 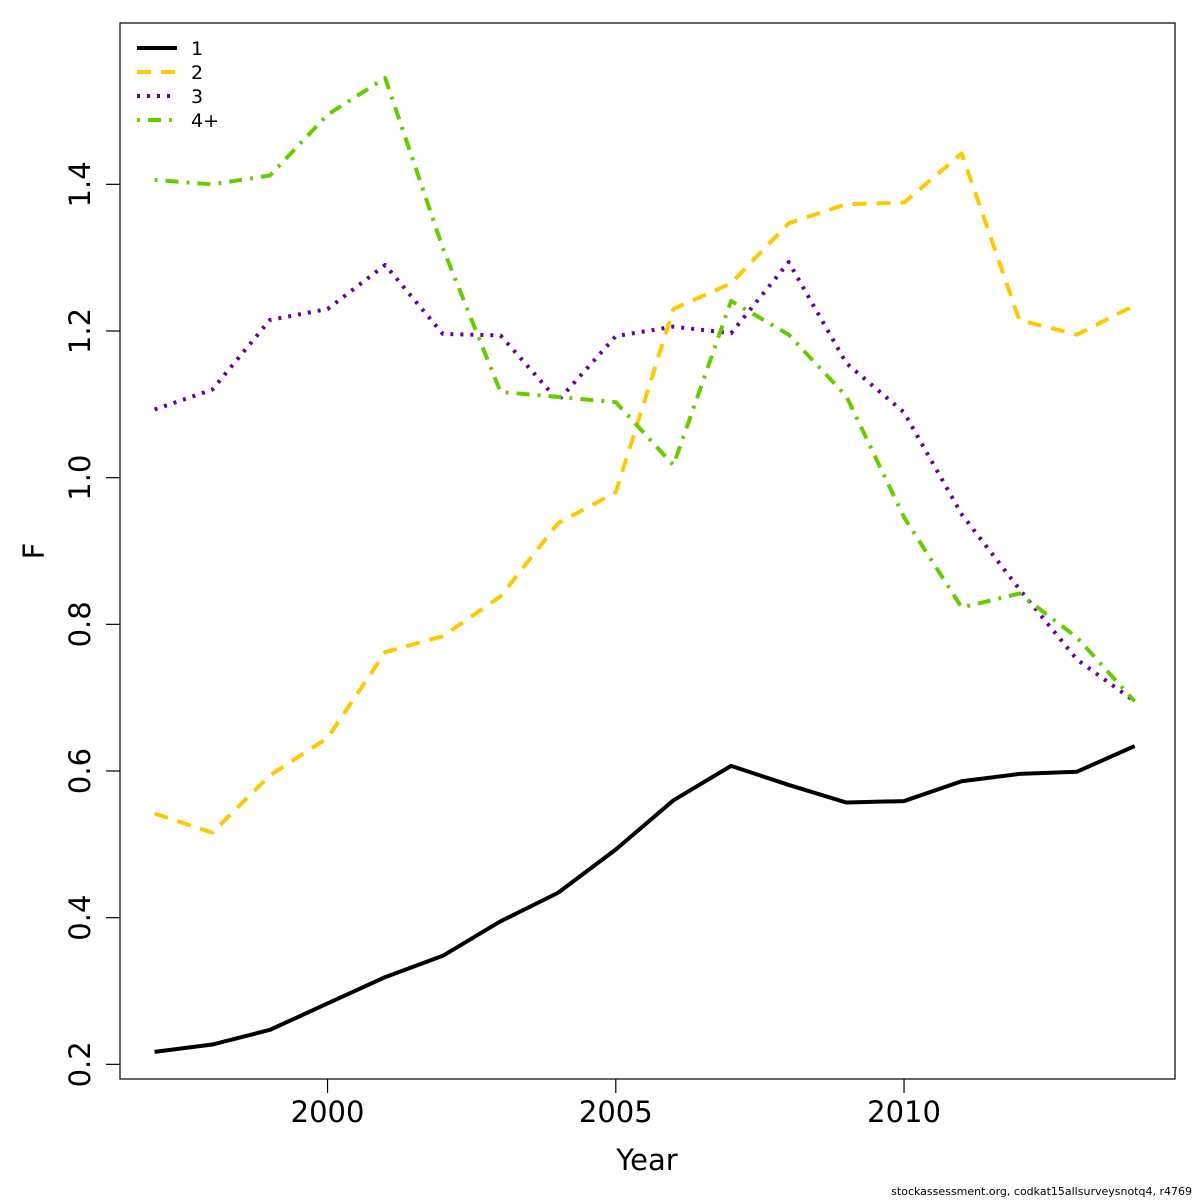 What do you see at coordinates (80, 771) in the screenshot?
I see `y-tick-label-2: 0.6` at bounding box center [80, 771].